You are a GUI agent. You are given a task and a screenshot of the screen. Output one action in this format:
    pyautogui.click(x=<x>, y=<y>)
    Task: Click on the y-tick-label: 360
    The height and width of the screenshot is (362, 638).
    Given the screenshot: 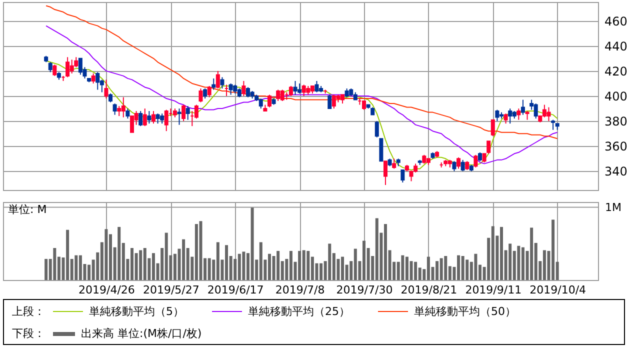 What is the action you would take?
    pyautogui.click(x=616, y=147)
    